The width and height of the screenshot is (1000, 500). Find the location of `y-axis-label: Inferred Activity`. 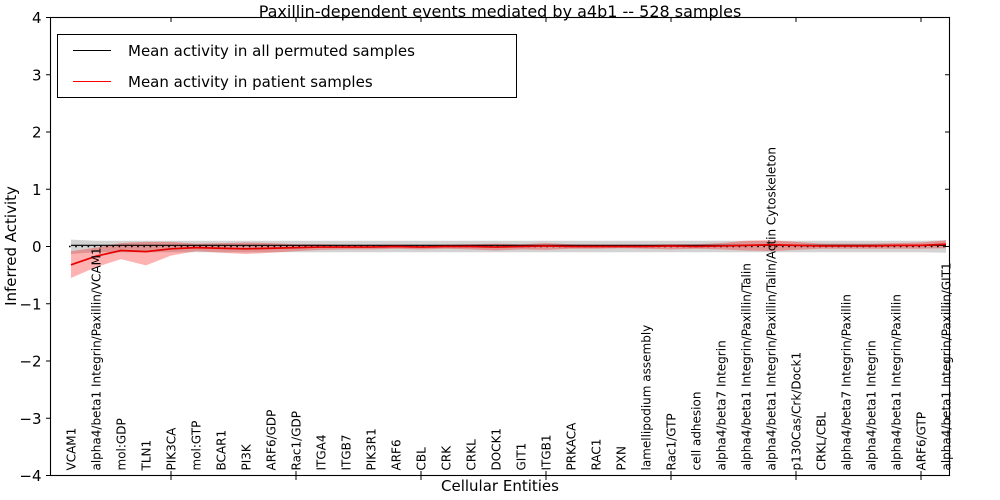

y-axis-label: Inferred Activity is located at coordinates (11, 246).